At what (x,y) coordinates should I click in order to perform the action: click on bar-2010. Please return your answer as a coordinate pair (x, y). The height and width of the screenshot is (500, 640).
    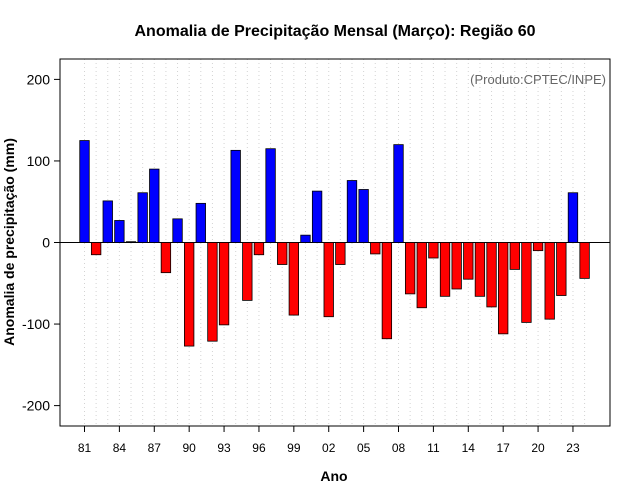
    Looking at the image, I should click on (421, 275).